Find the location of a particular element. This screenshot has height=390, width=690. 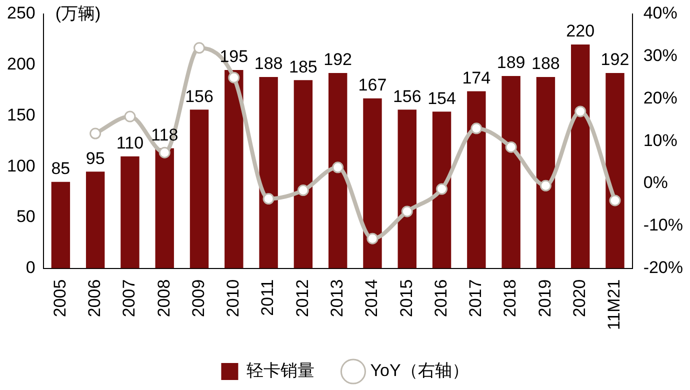

x-tick-label: 2009 is located at coordinates (198, 298).